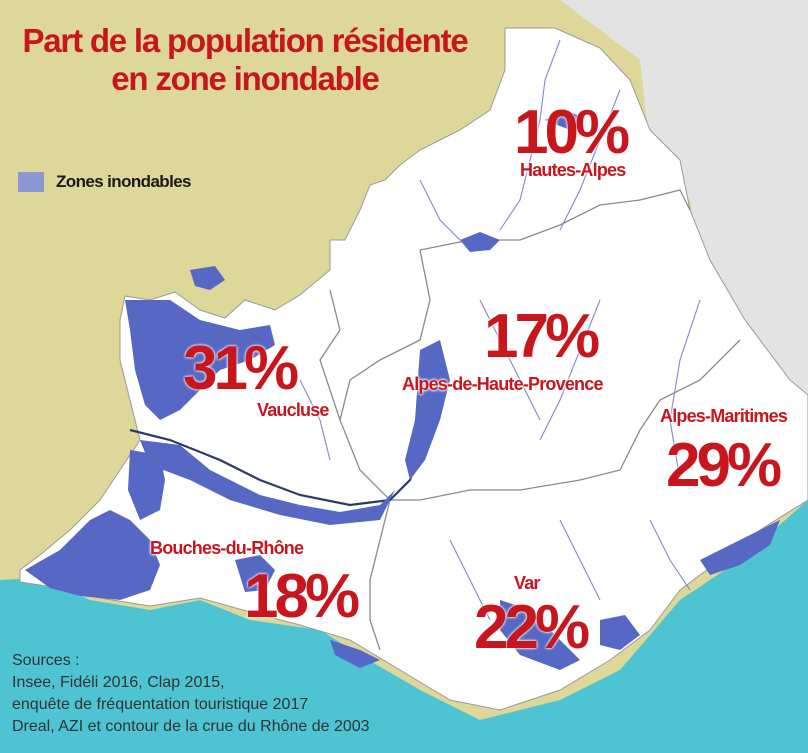 The height and width of the screenshot is (753, 808). I want to click on percent-vaucluse: 31%, so click(241, 368).